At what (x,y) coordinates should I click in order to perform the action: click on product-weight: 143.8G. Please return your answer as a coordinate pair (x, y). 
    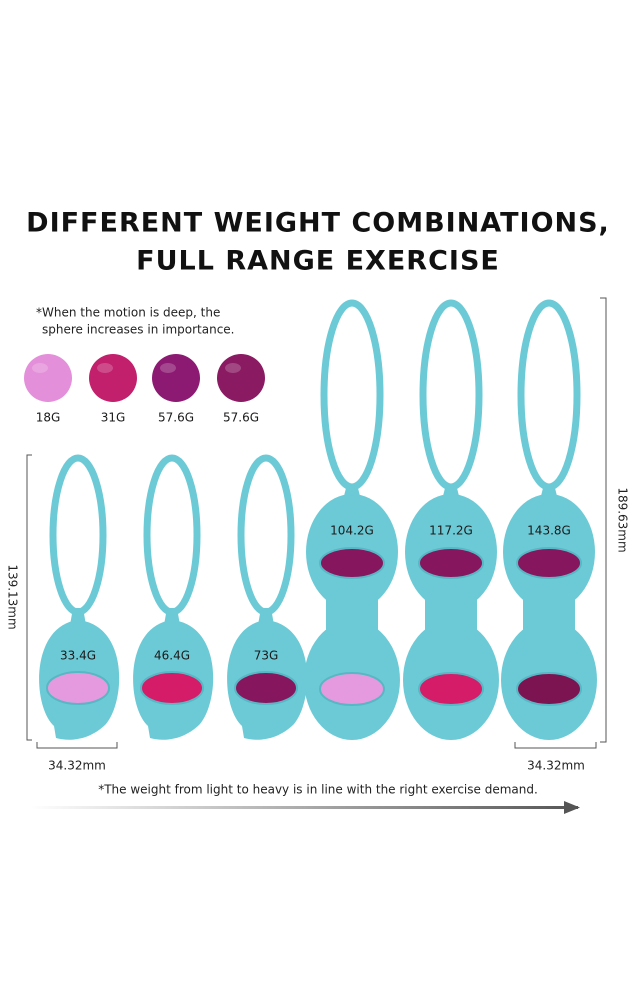
    Looking at the image, I should click on (549, 531).